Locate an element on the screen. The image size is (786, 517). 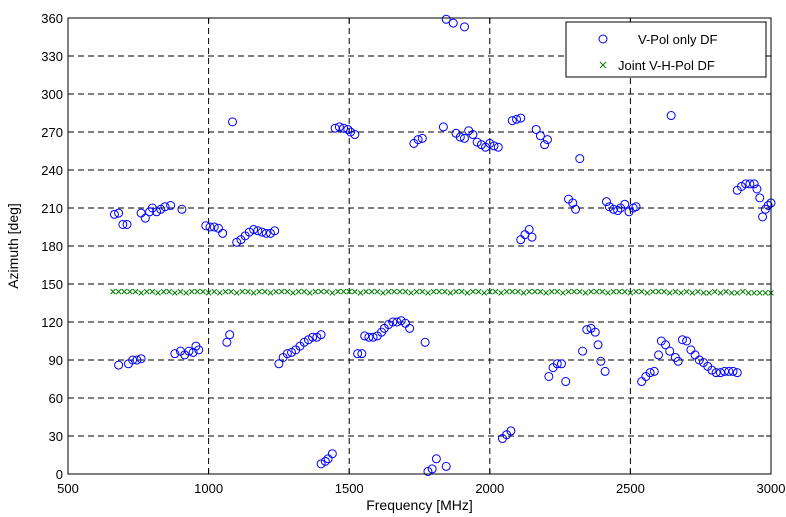
y-tick-label: 60 is located at coordinates (56, 398).